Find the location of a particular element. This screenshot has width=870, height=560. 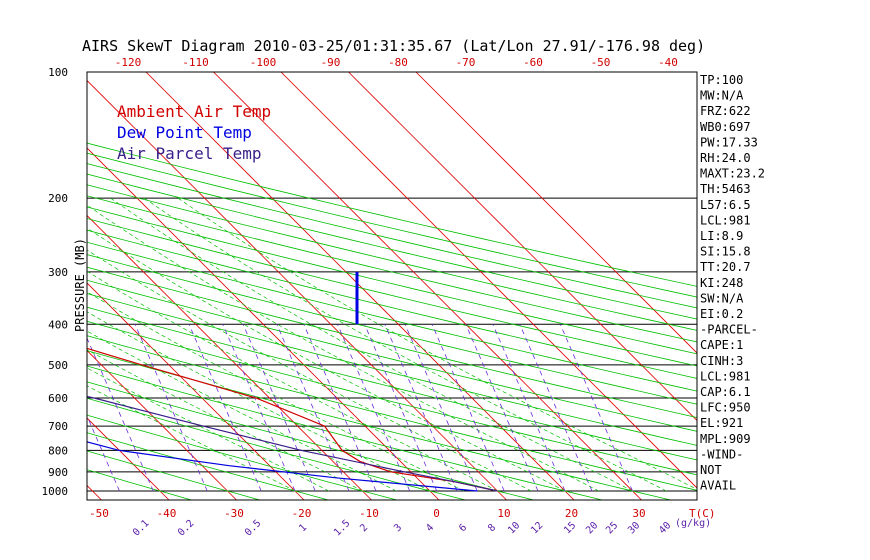

index-entry: MAXT:23.2 is located at coordinates (732, 174).